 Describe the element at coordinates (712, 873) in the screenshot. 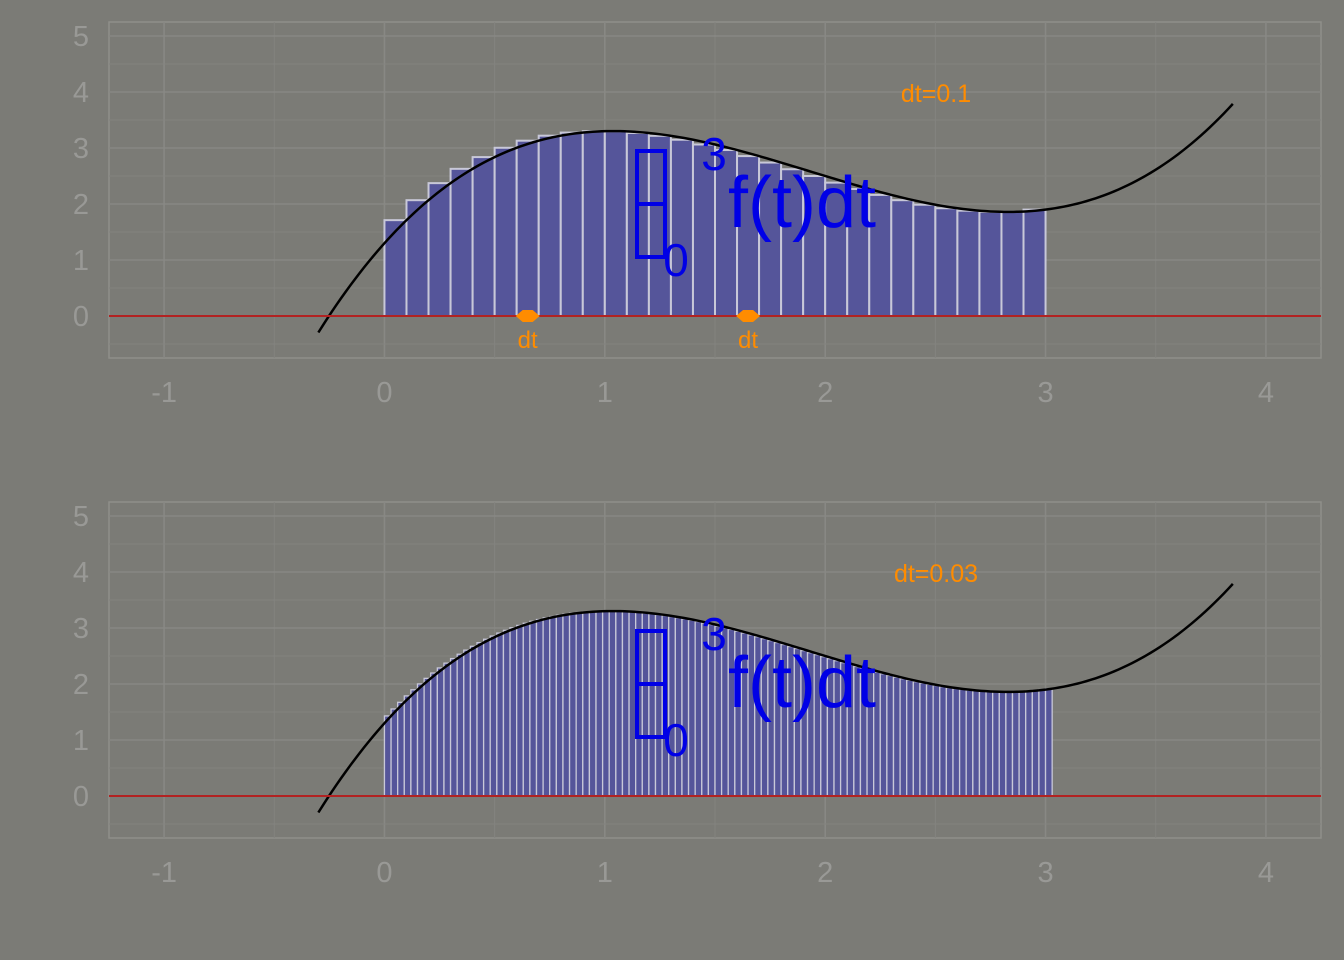

I see `panel-bottom-x-ticks: -1 0 1 2 3 4` at that location.